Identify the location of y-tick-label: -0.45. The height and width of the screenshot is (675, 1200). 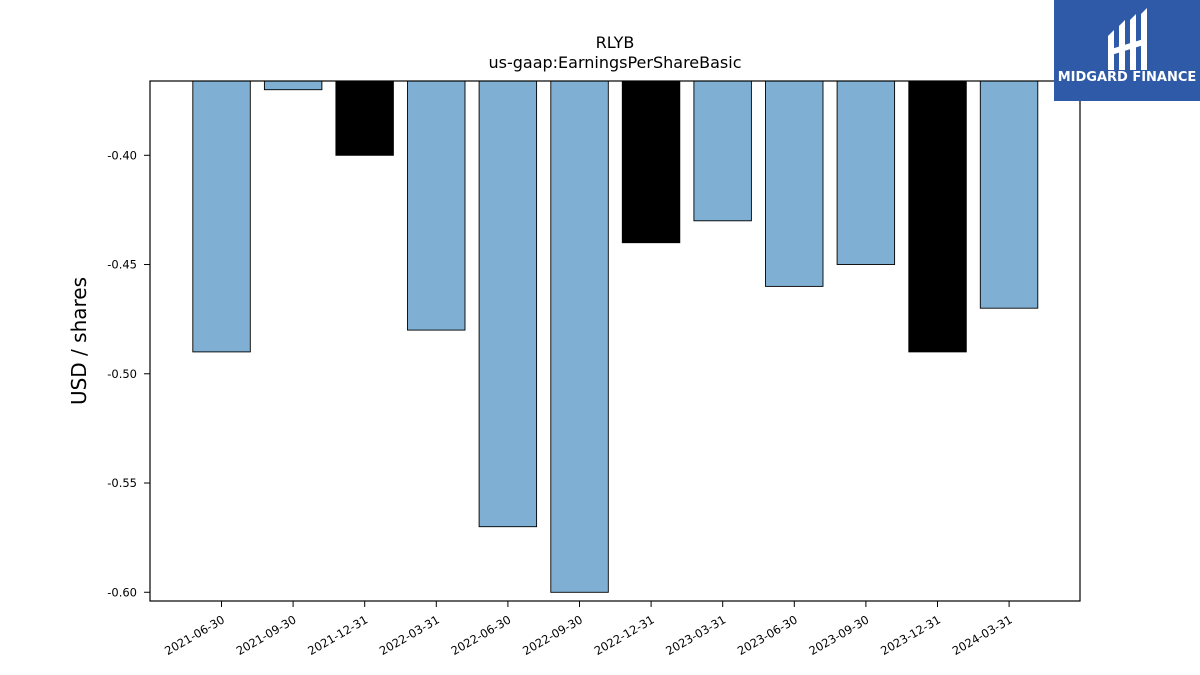
(122, 265).